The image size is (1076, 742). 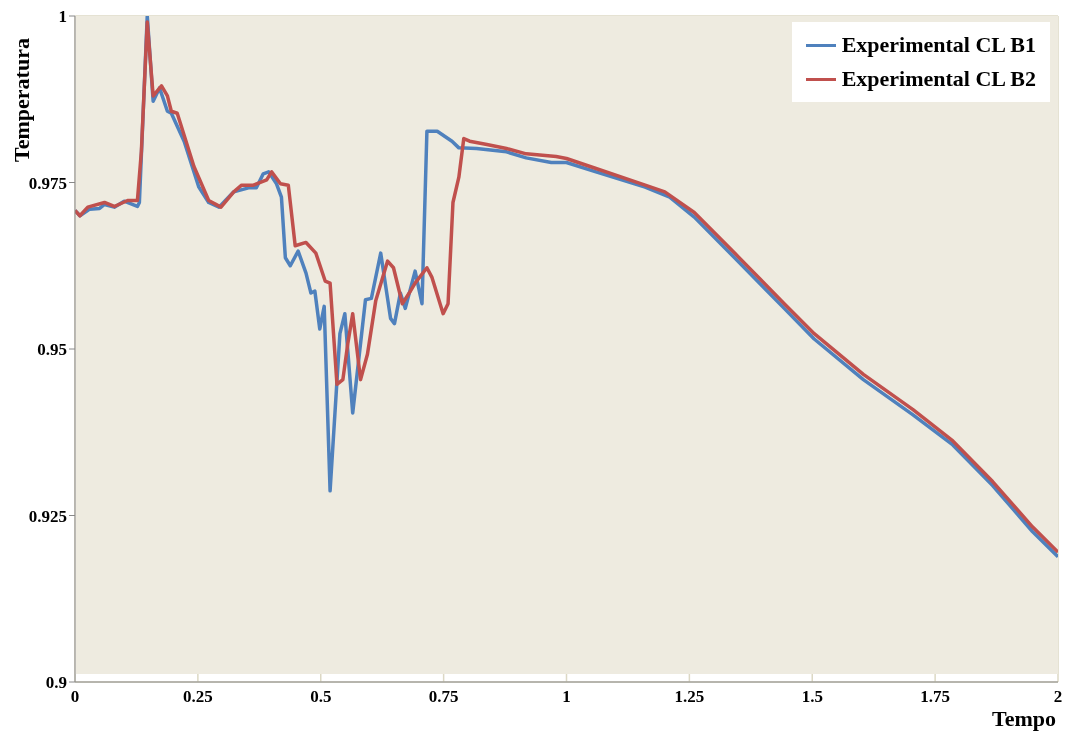 What do you see at coordinates (566, 697) in the screenshot?
I see `x-tick-label: 1` at bounding box center [566, 697].